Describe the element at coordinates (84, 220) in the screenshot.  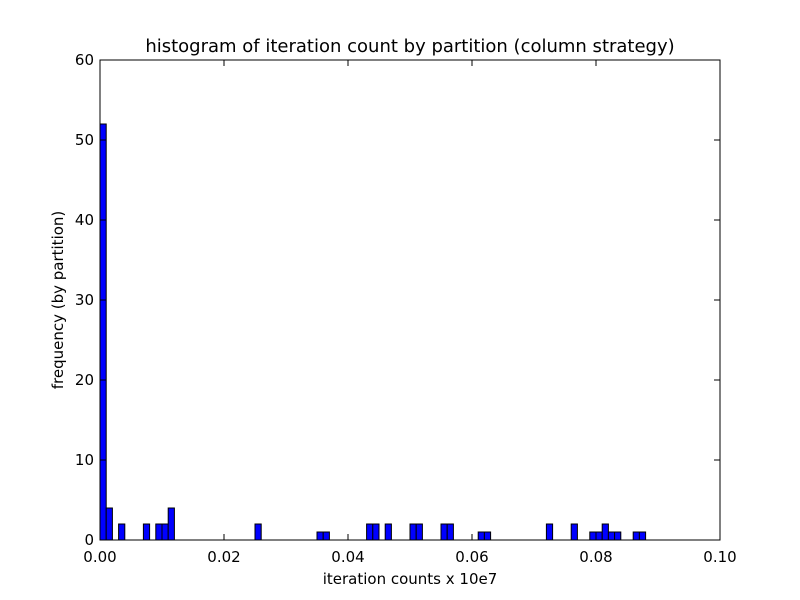
I see `y-tick-label: 40` at that location.